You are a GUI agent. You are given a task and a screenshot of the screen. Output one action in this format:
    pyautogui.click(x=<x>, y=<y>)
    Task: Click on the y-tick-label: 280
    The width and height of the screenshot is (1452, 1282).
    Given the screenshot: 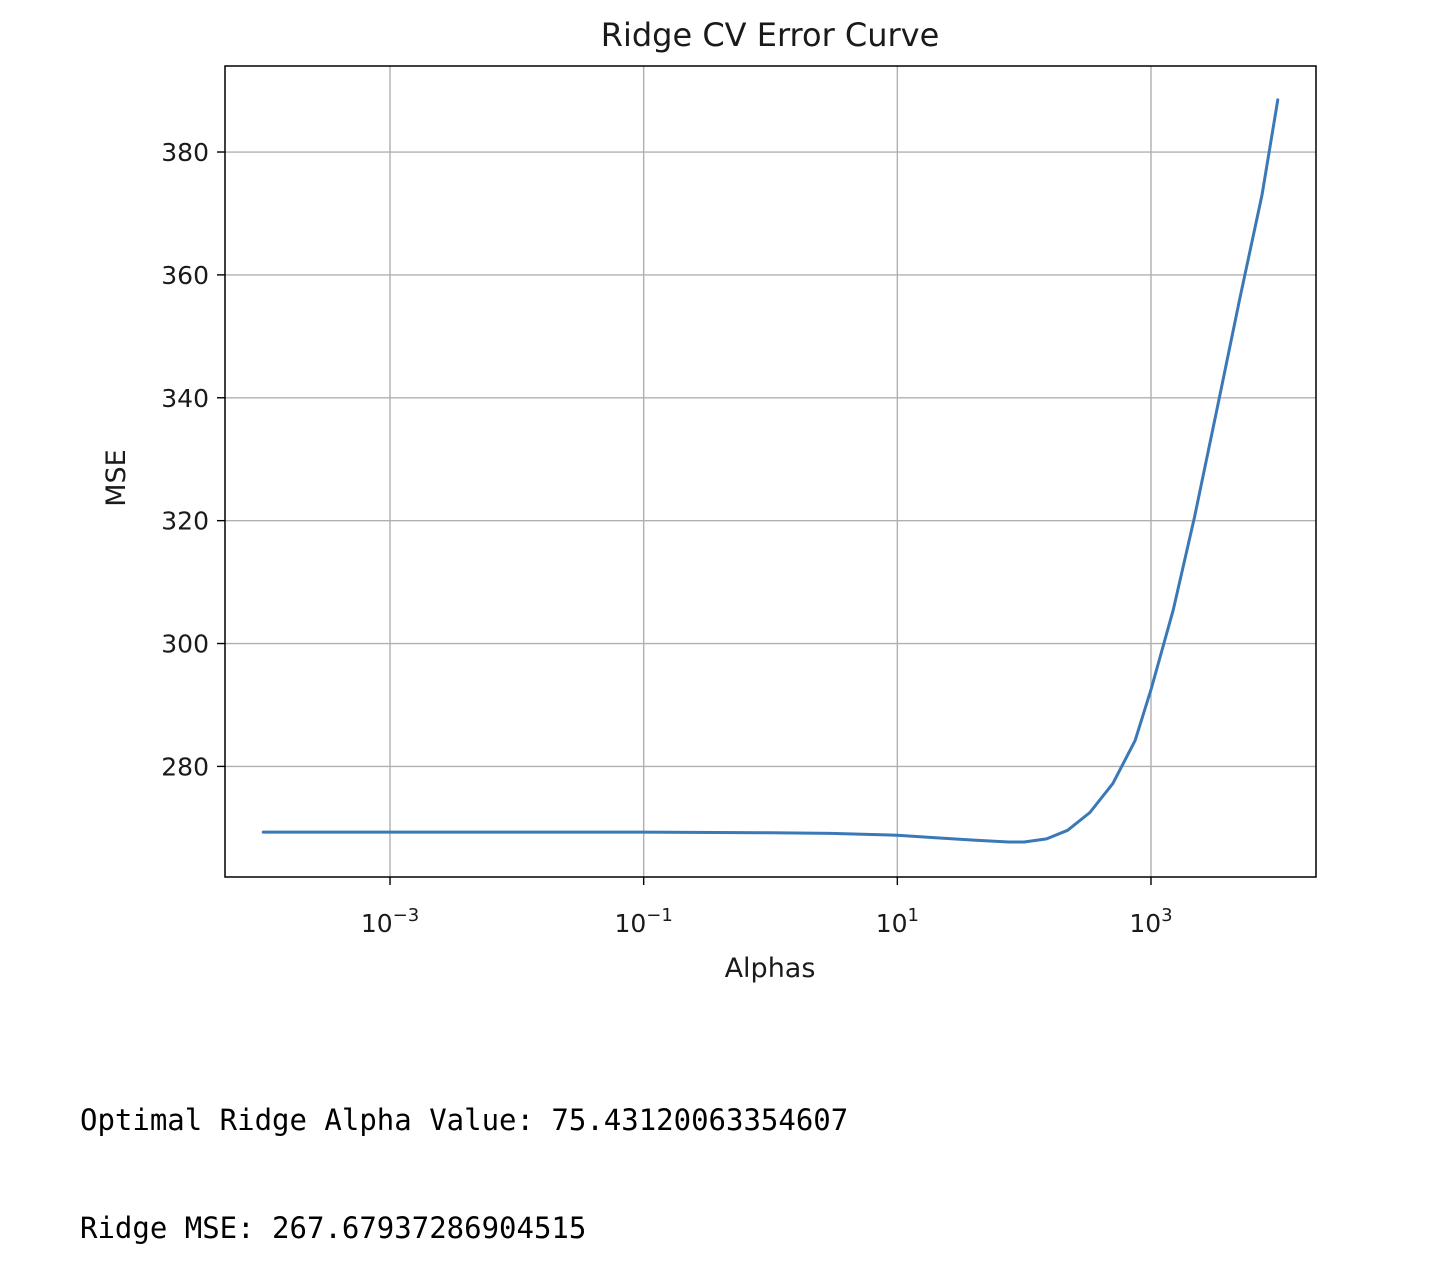 What is the action you would take?
    pyautogui.click(x=185, y=766)
    